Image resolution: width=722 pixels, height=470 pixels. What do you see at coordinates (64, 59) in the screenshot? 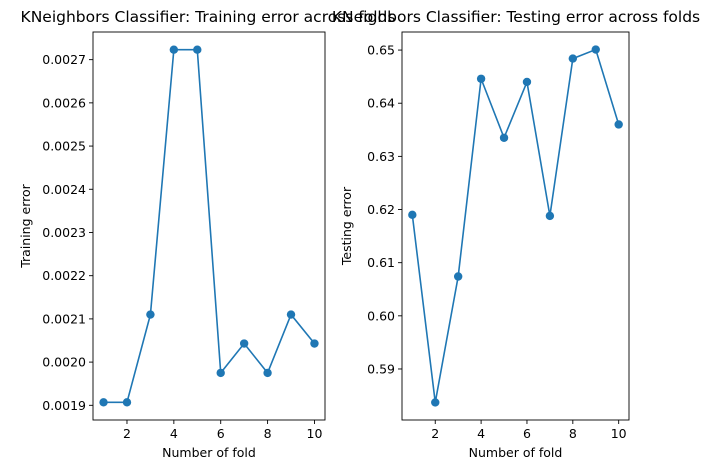
I see `y-tick-label: 0.0027` at bounding box center [64, 59].